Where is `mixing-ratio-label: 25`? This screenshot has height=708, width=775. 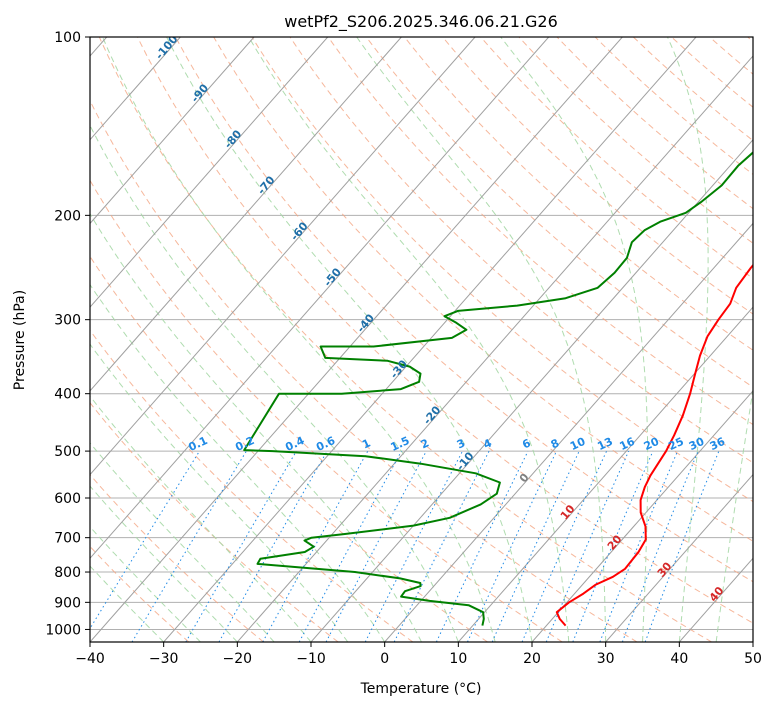 mixing-ratio-label: 25 is located at coordinates (675, 444).